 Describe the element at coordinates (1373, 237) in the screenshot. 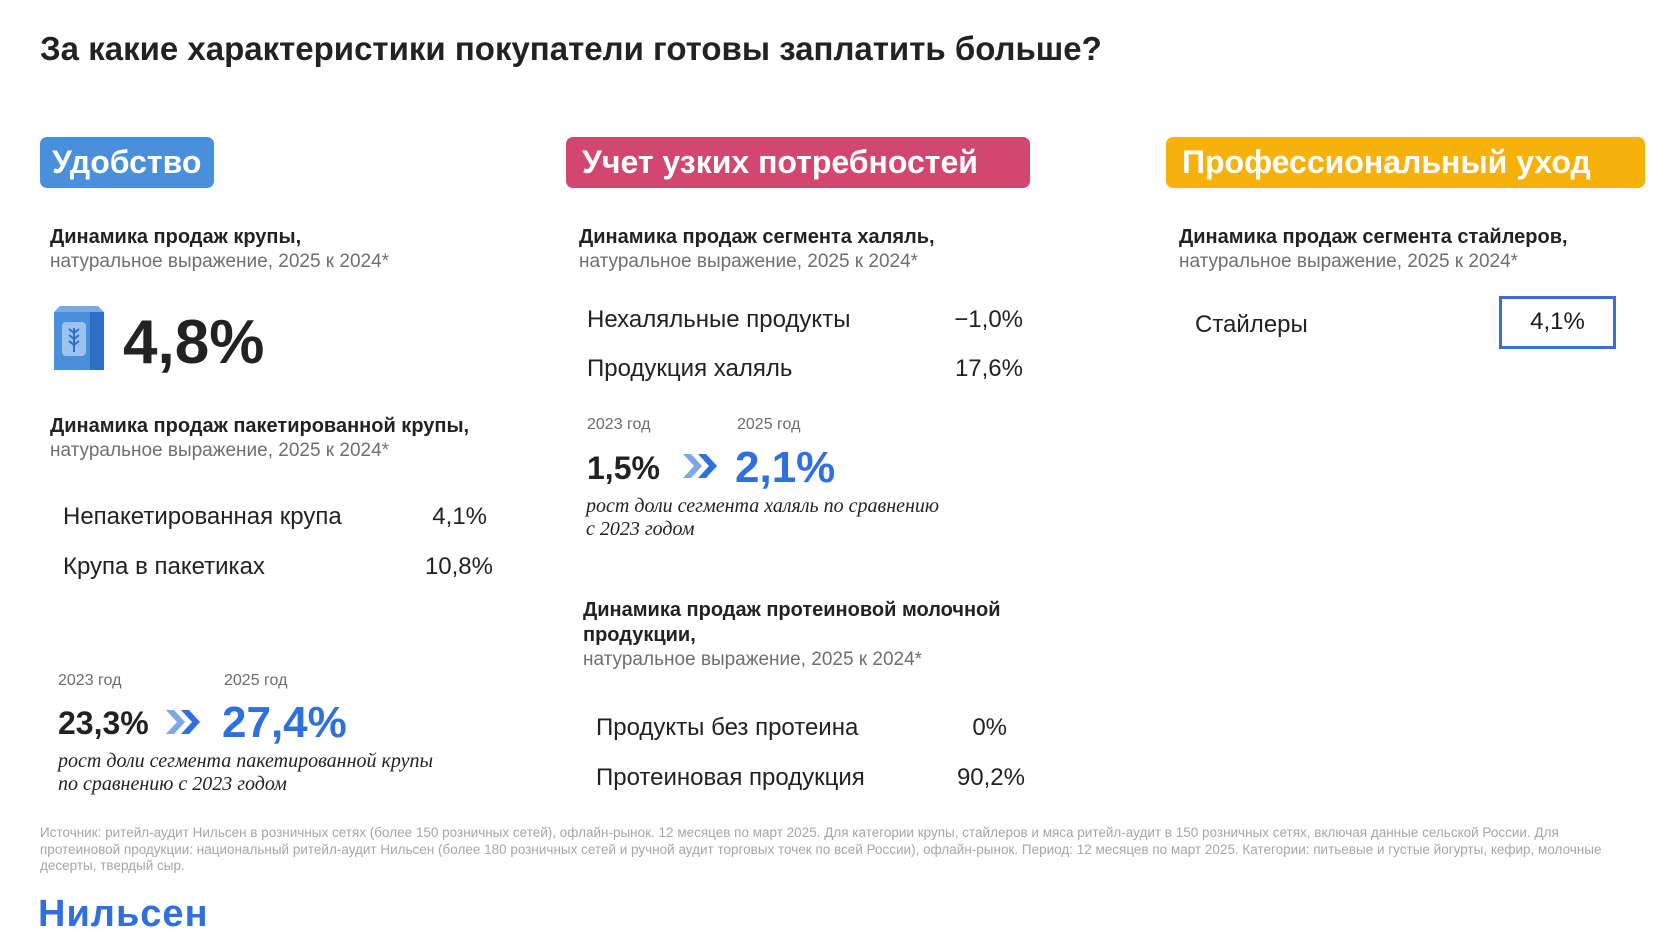

I see `stylers-heading: Динамика продаж сегмента стайлеров,` at that location.